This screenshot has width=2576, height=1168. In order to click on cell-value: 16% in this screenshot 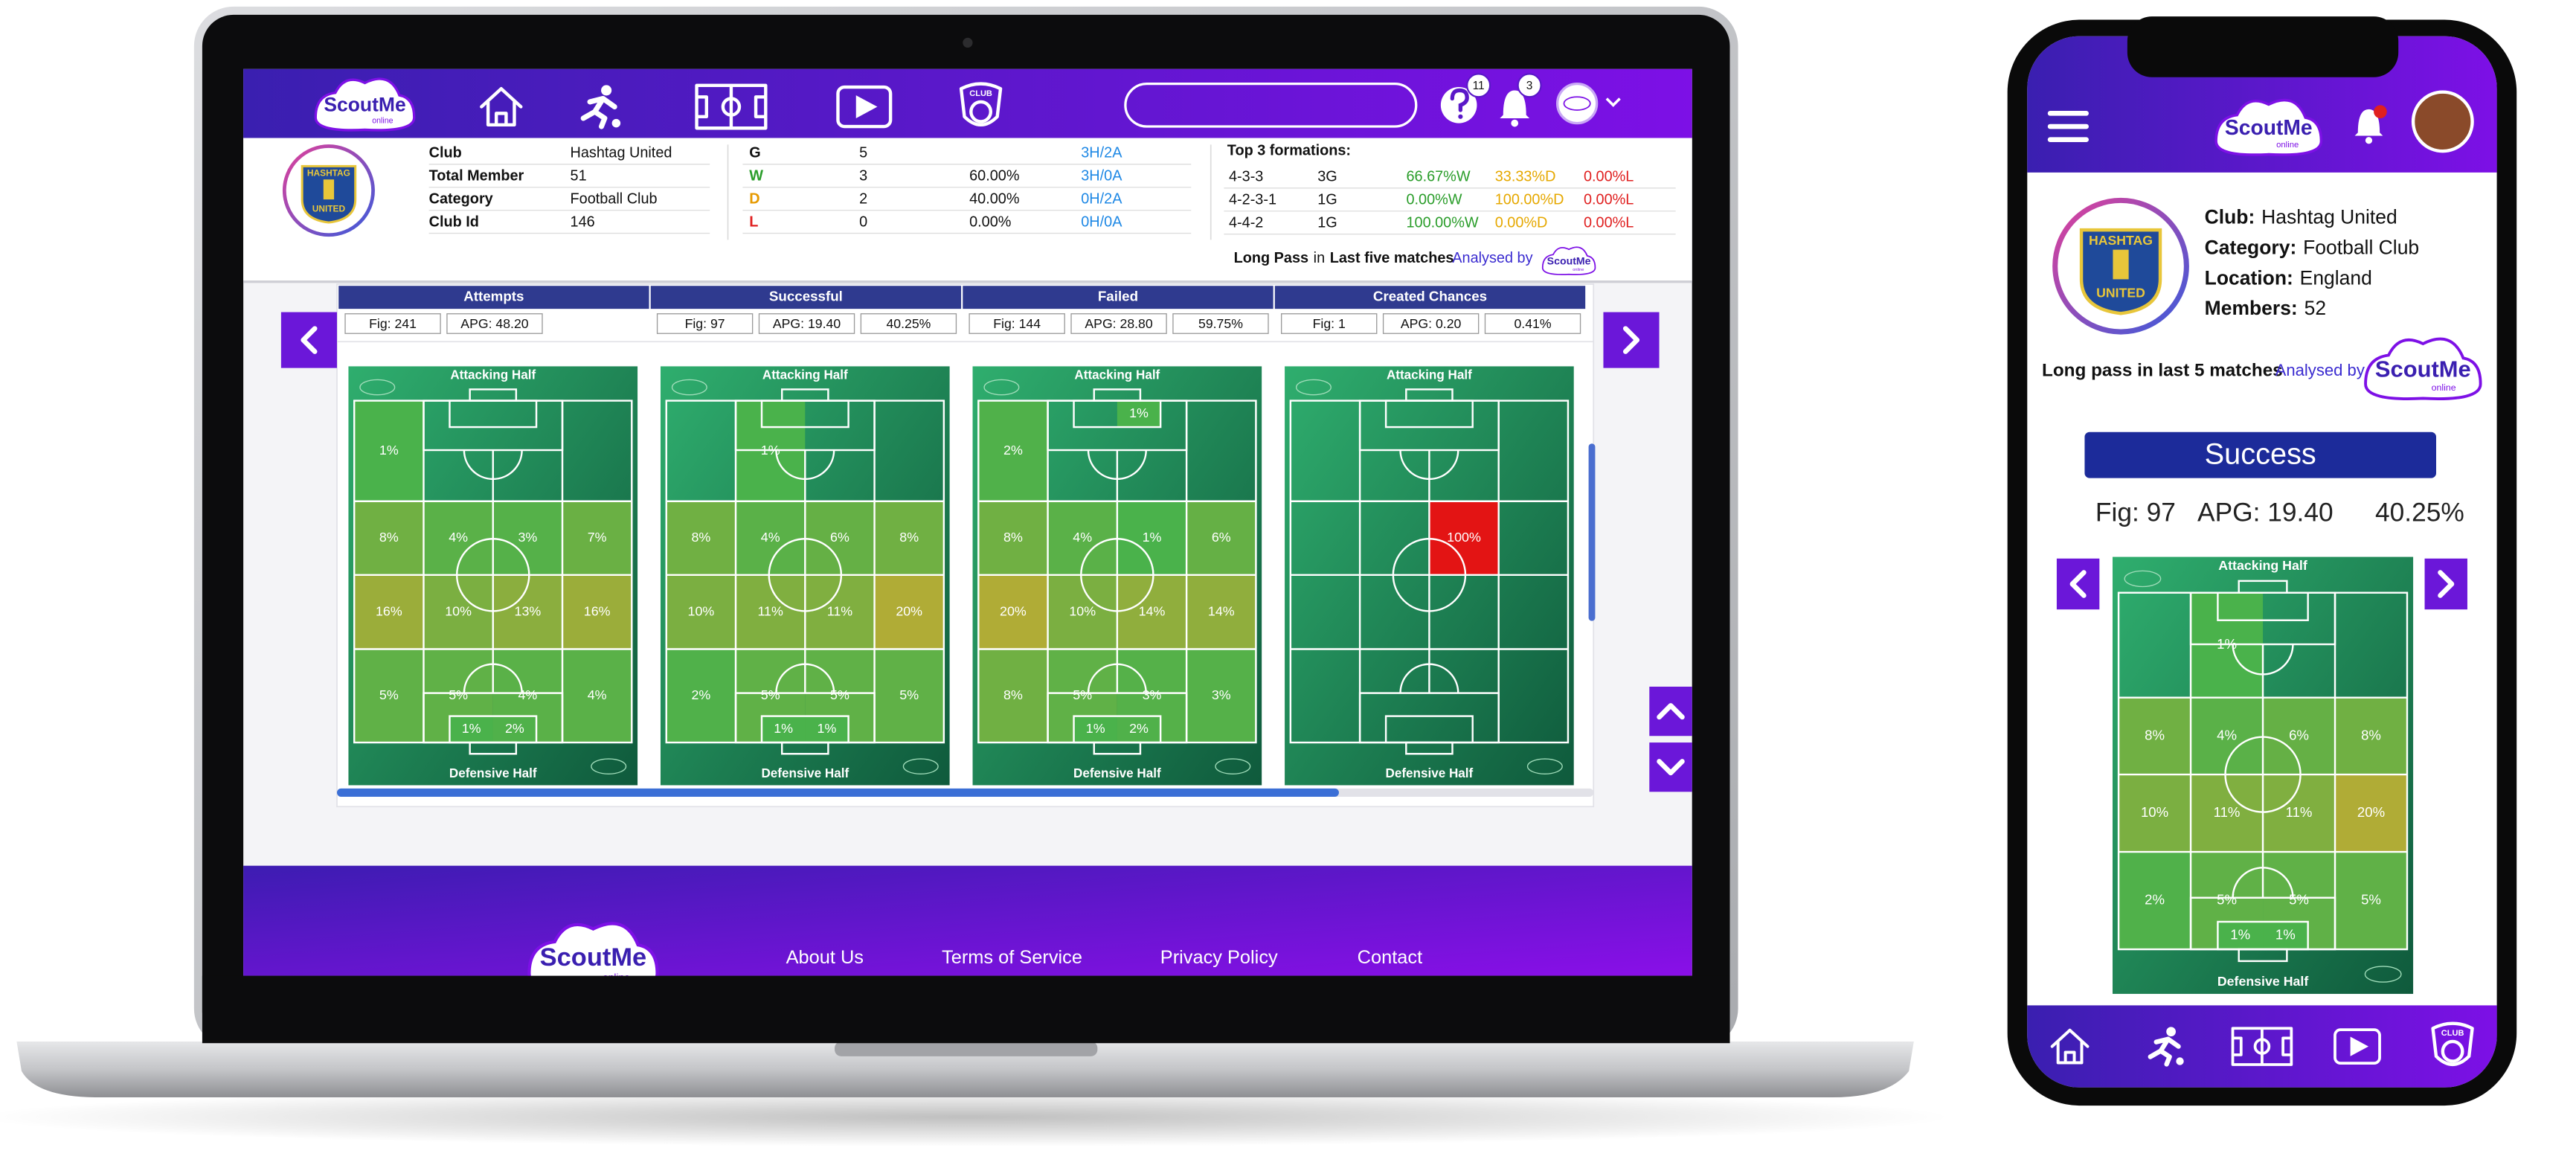, I will do `click(597, 610)`.